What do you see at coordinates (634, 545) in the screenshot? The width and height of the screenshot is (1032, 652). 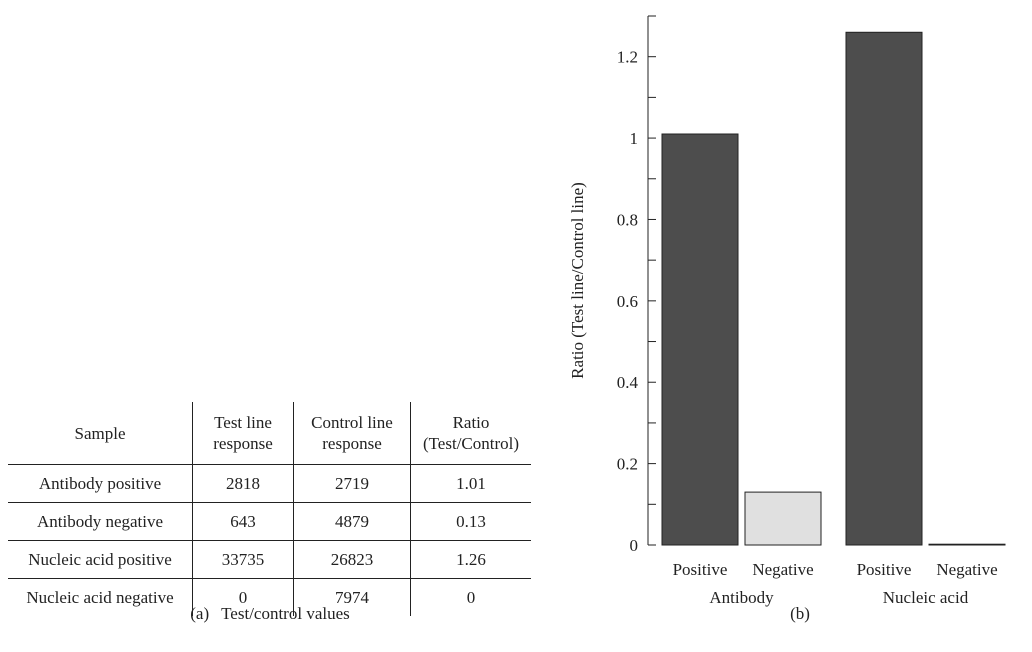 I see `y-tick-label: 0` at bounding box center [634, 545].